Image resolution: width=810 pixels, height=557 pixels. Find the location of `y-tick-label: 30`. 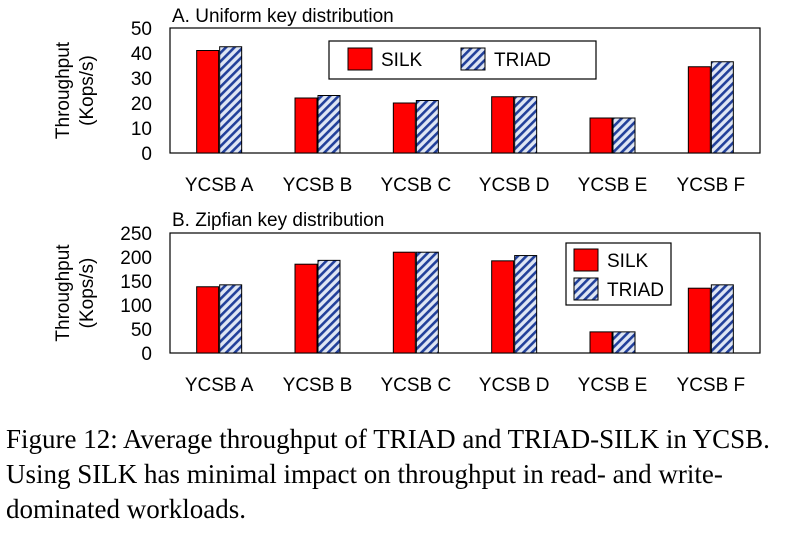

y-tick-label: 30 is located at coordinates (141, 79).